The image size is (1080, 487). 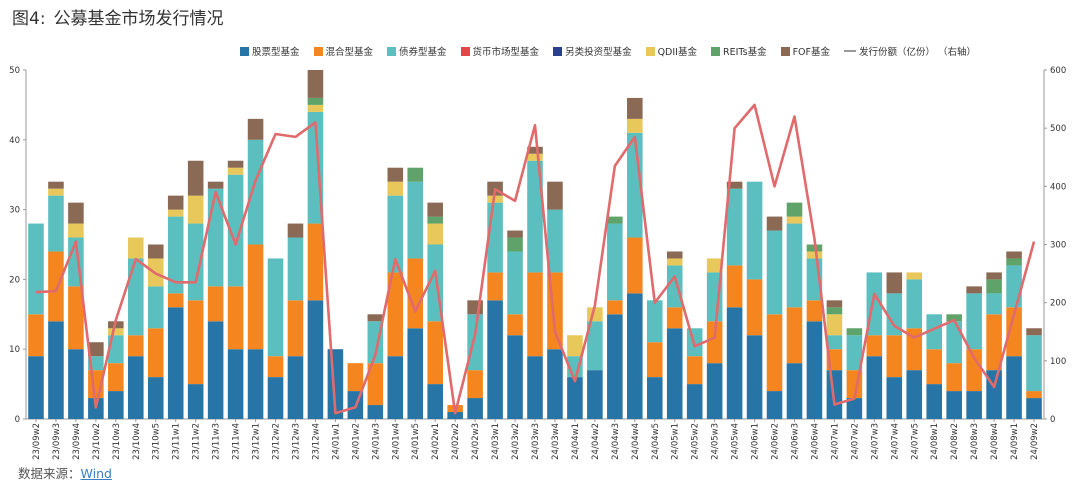 I want to click on x-tick-label: 23/09w2, so click(x=37, y=441).